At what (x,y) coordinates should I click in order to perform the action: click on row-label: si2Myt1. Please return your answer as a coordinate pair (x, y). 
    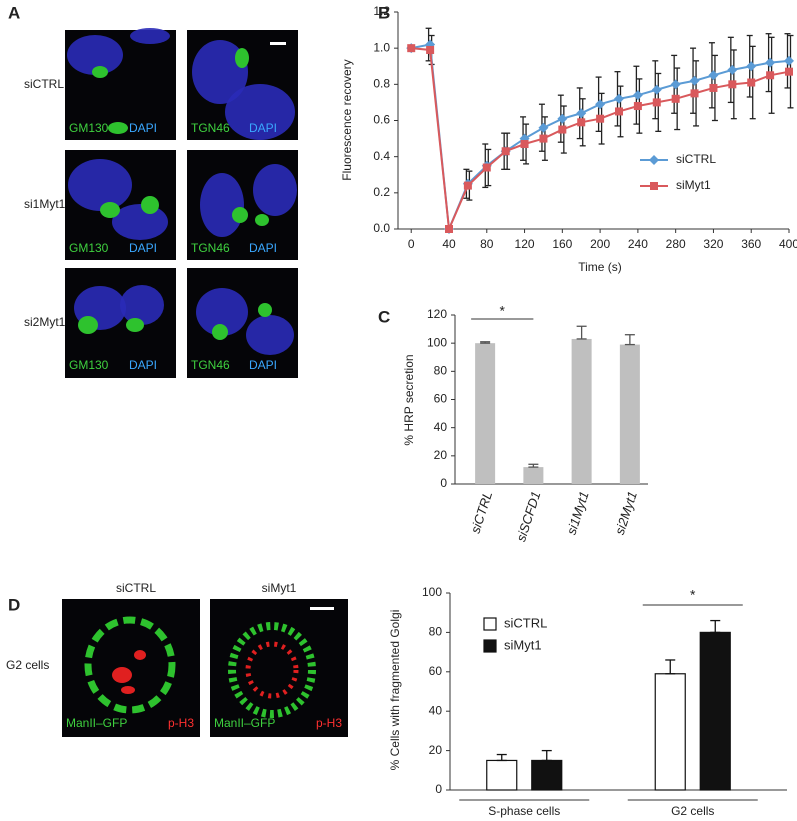
    Looking at the image, I should click on (45, 322).